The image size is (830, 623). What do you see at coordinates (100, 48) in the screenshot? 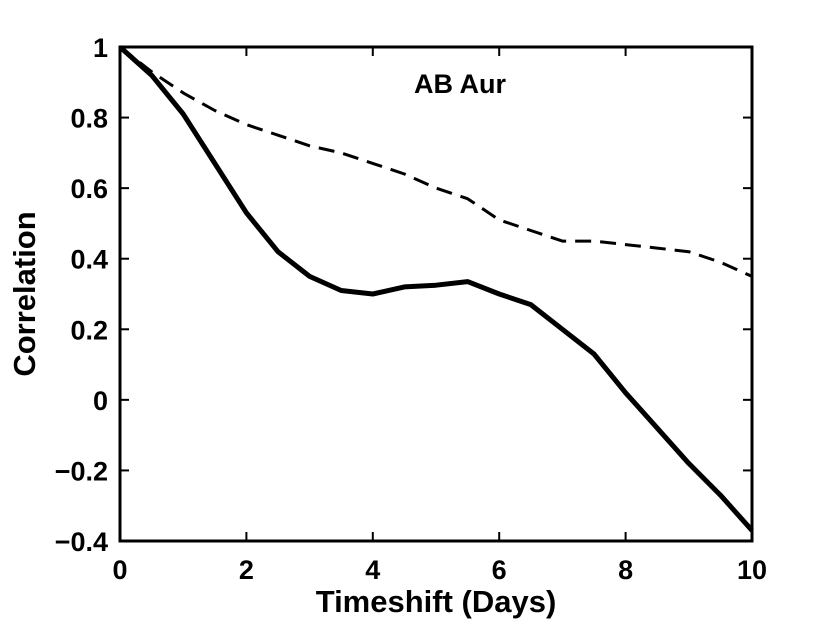
I see `y-tick-label: 1` at bounding box center [100, 48].